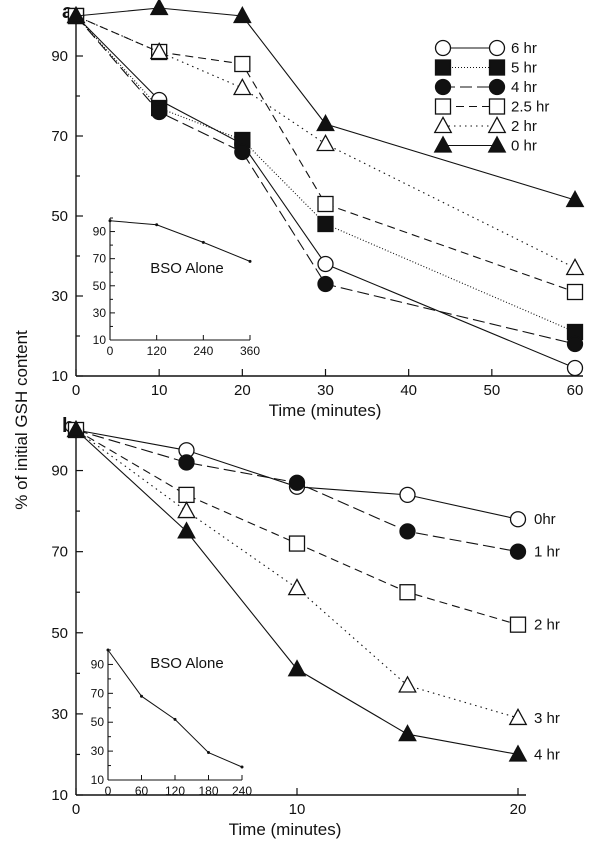 Image resolution: width=598 pixels, height=852 pixels. What do you see at coordinates (524, 146) in the screenshot?
I see `legend-label: 0 hr` at bounding box center [524, 146].